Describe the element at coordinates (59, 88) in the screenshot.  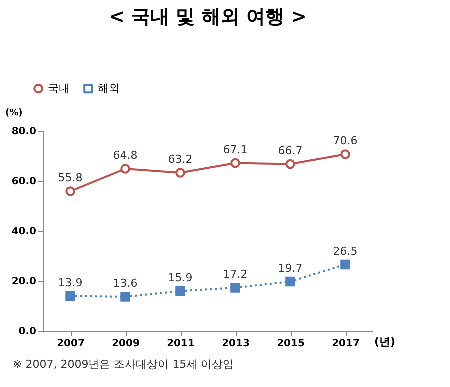
I see `legend-label: 국내` at that location.